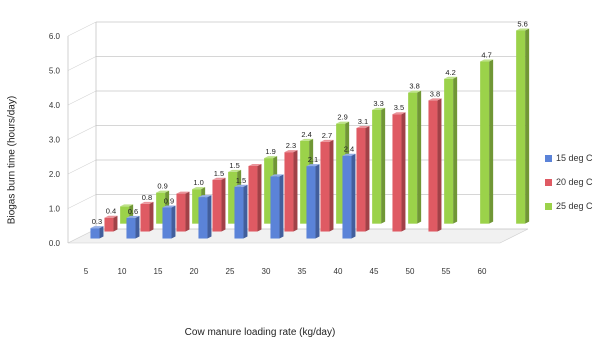 Image resolution: width=611 pixels, height=352 pixels. Describe the element at coordinates (522, 23) in the screenshot. I see `data-label: 5.6` at that location.